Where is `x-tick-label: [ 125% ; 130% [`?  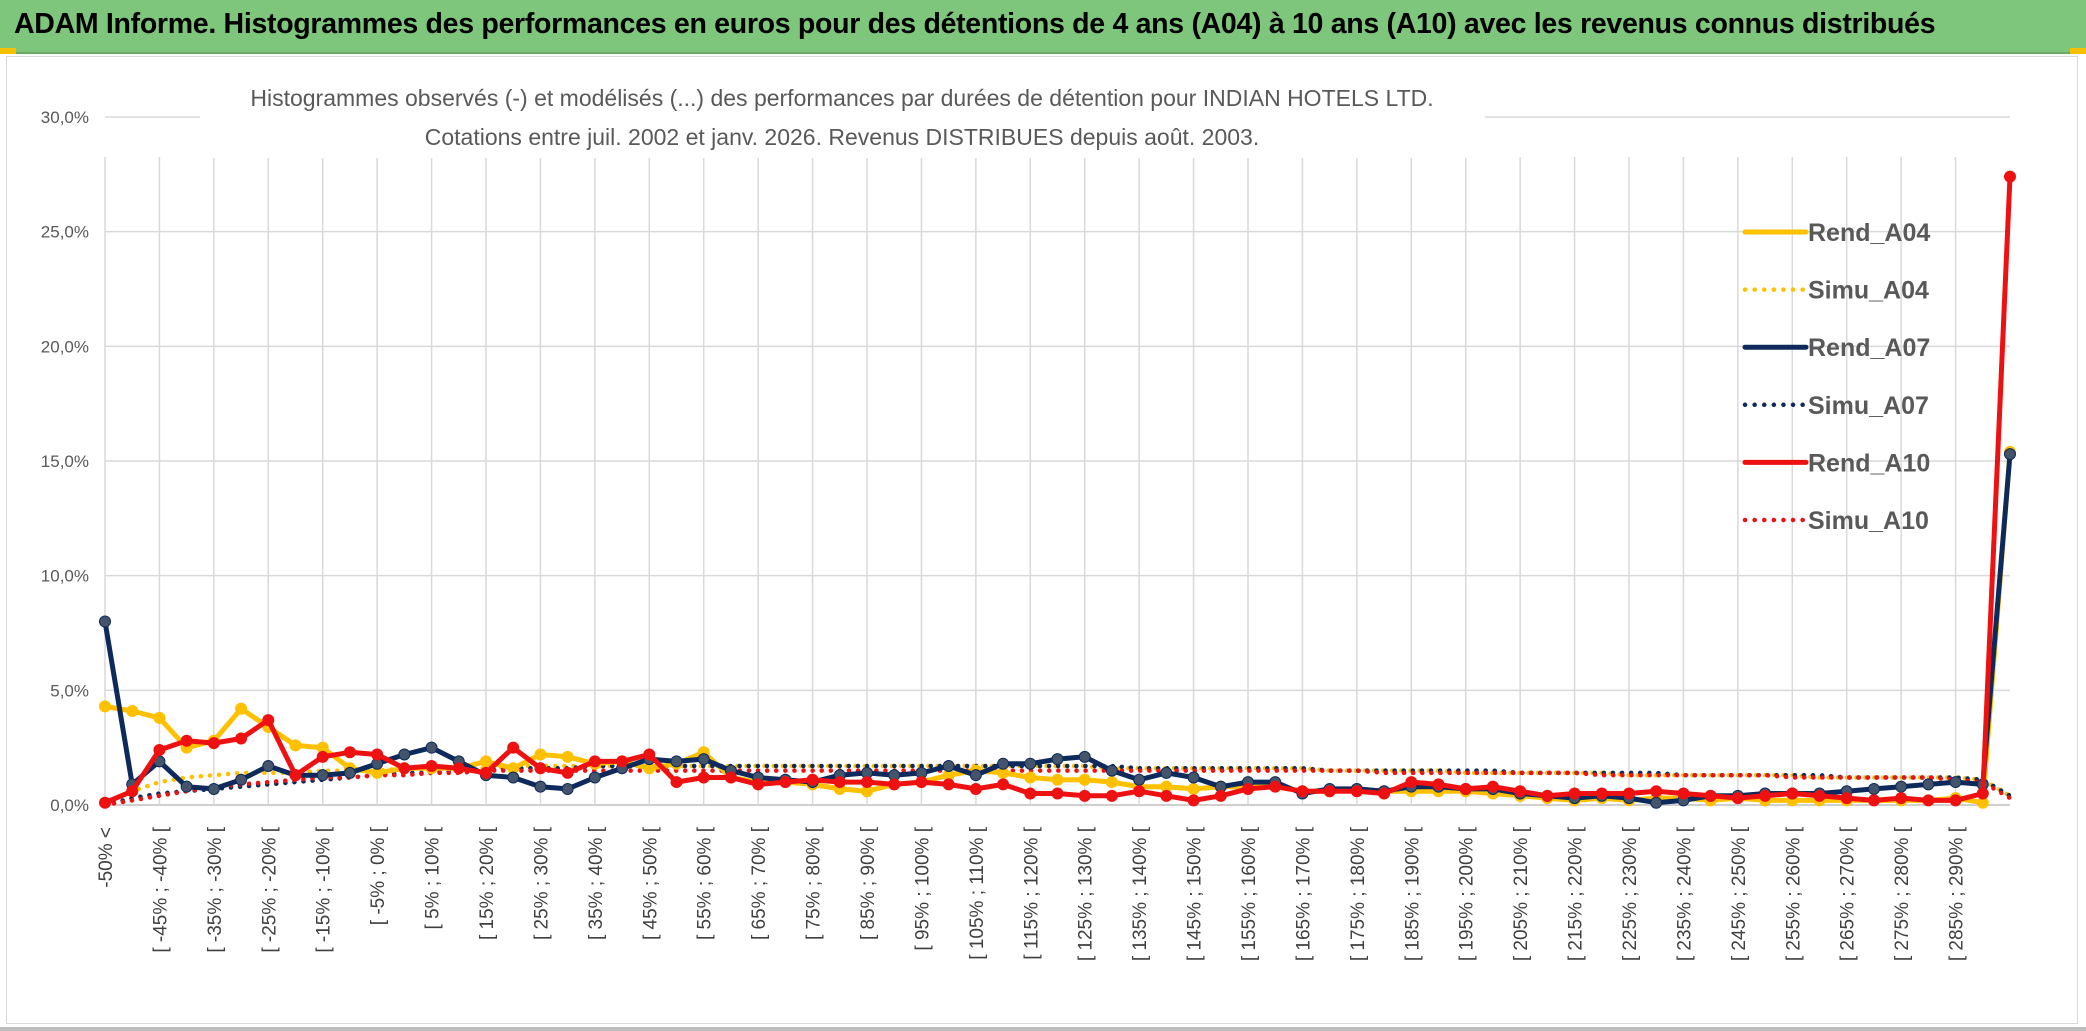 x-tick-label: [ 125% ; 130% [ is located at coordinates (1086, 893).